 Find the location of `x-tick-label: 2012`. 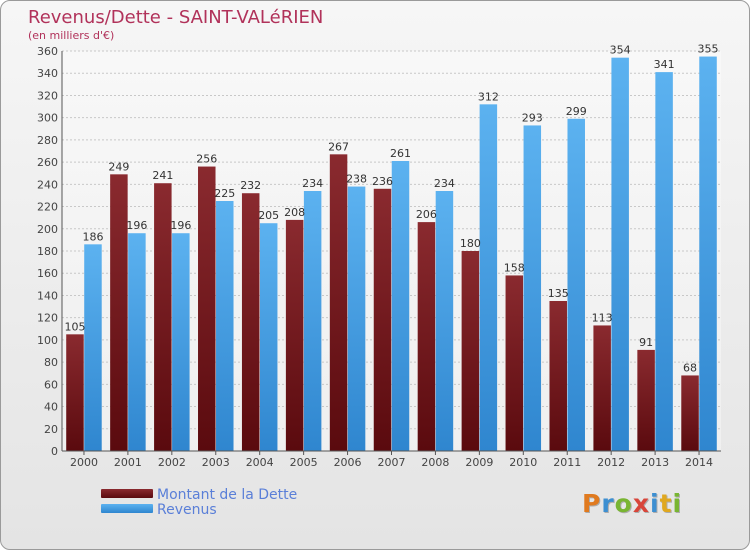

x-tick-label: 2012 is located at coordinates (611, 462).